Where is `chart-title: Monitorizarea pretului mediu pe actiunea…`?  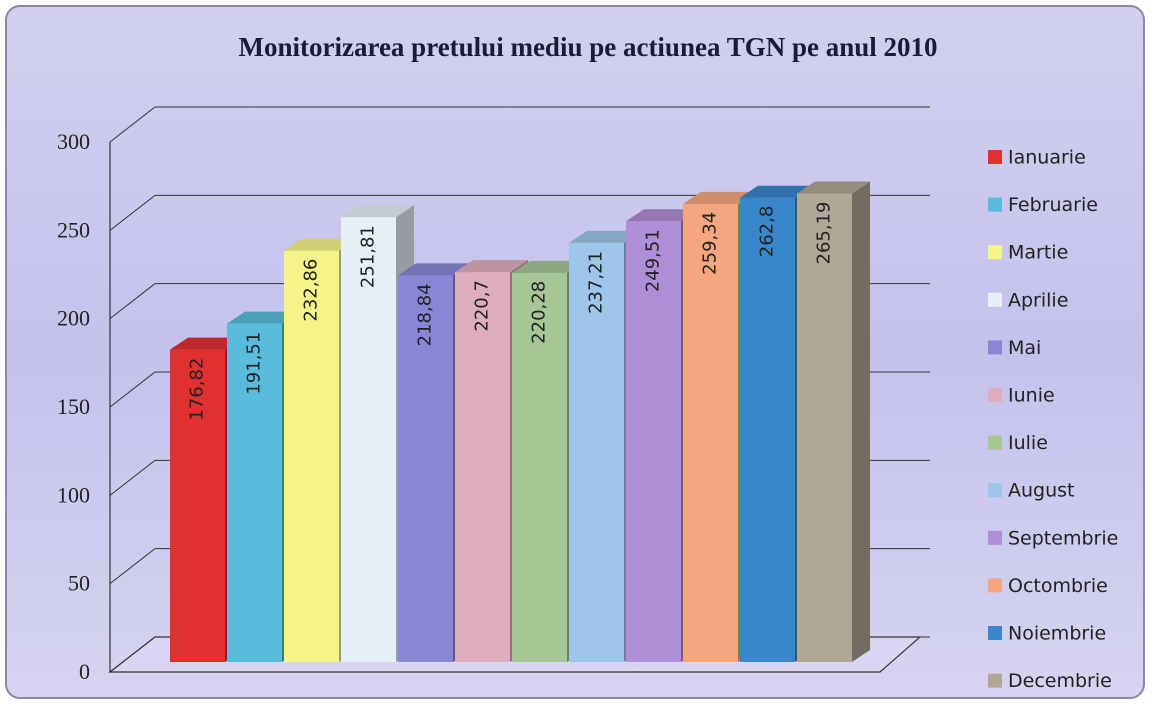
chart-title: Monitorizarea pretului mediu pe actiunea… is located at coordinates (587, 47).